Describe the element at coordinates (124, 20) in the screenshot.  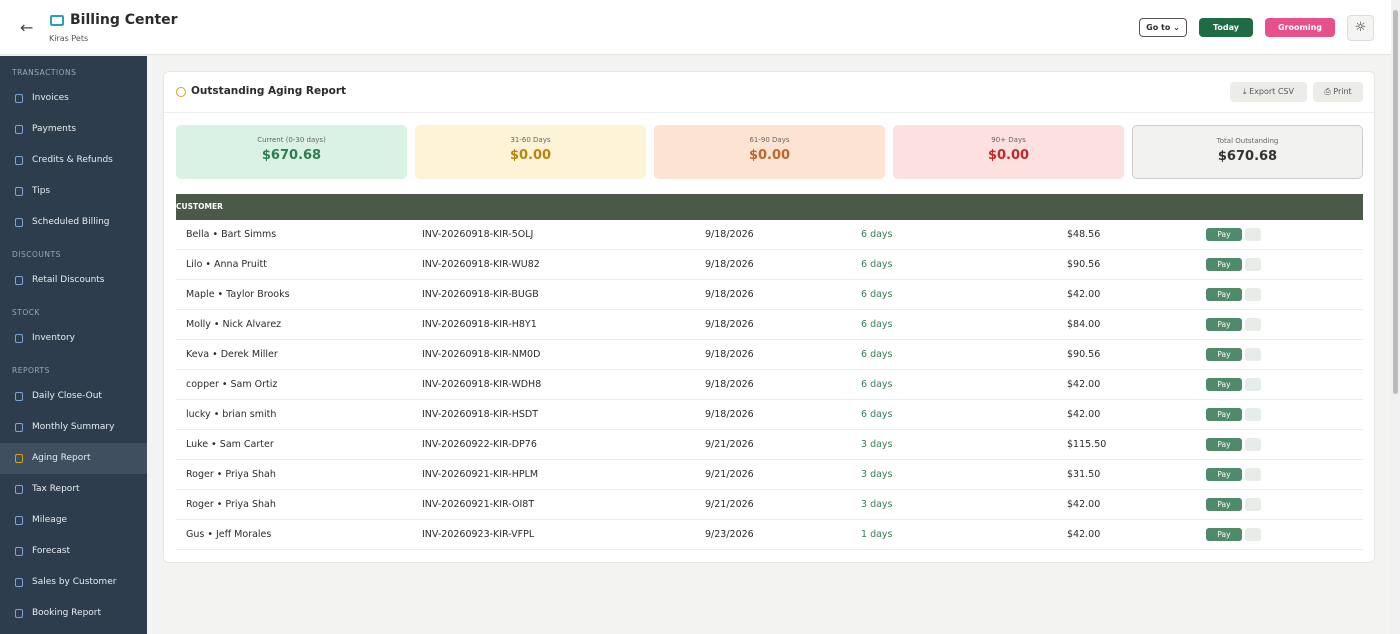
I see `page-title: Billing Center` at that location.